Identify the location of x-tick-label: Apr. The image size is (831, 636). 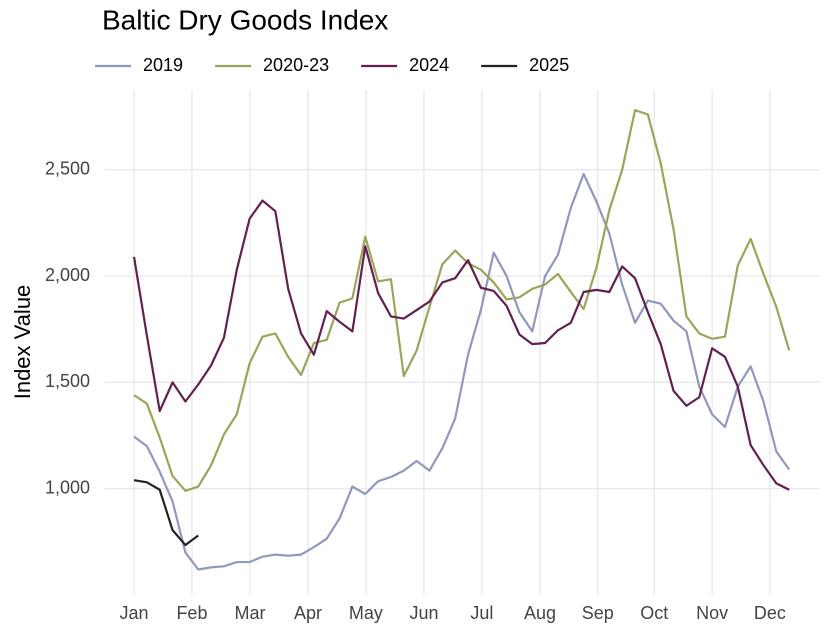
(308, 613).